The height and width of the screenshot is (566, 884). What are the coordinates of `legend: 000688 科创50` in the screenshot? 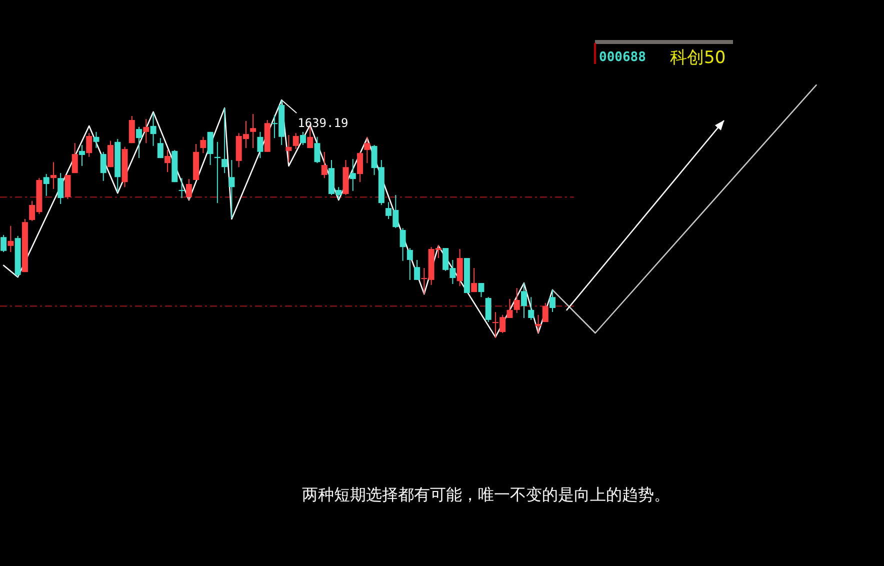 It's located at (663, 54).